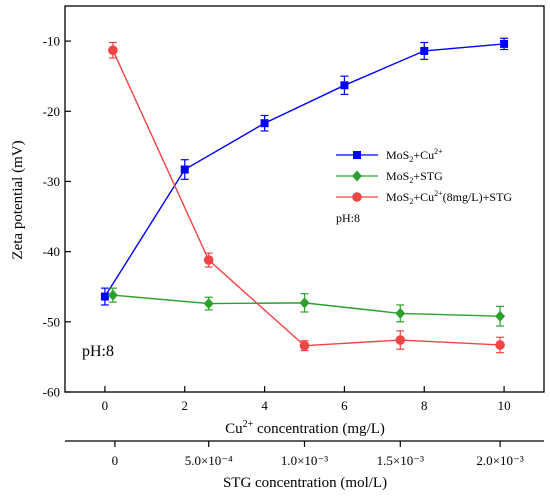  I want to click on y-tick-label: -20, so click(51, 111).